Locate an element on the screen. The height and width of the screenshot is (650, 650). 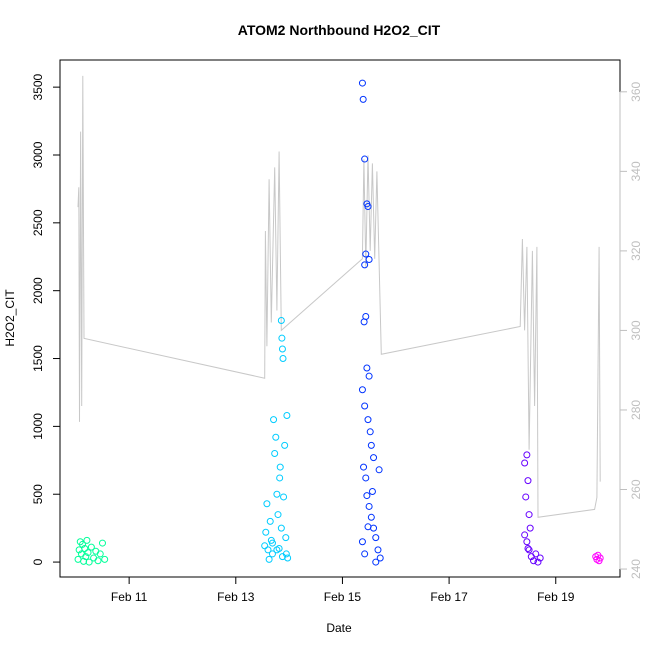
right-y-axis: 240 260 280 300 320 340 360 is located at coordinates (631, 330).